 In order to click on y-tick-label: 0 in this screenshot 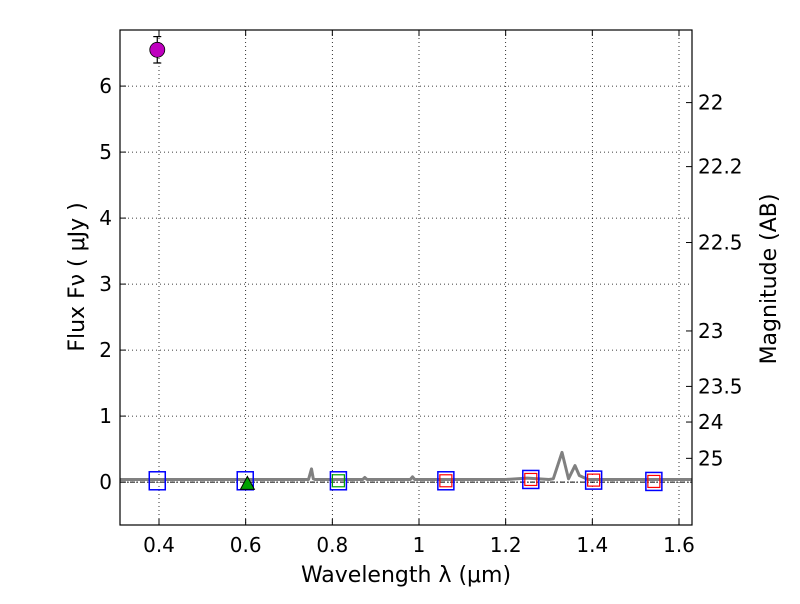, I will do `click(105, 482)`.